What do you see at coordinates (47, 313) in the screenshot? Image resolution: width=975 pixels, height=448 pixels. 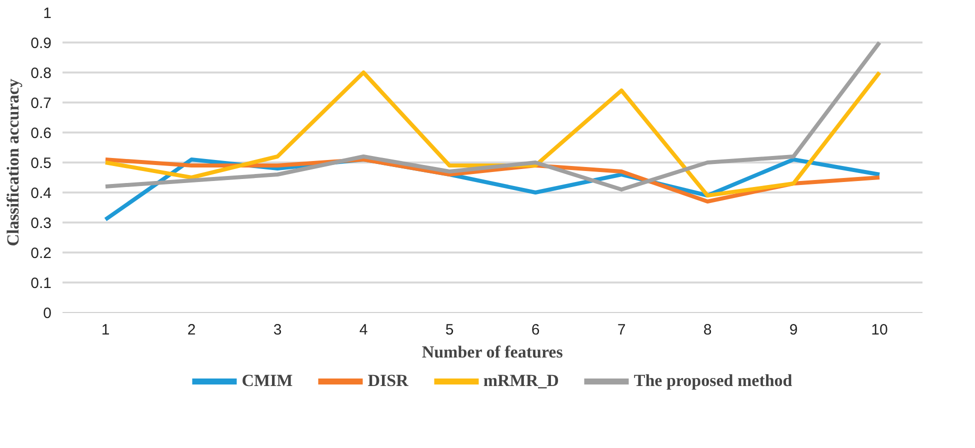 I see `y-tick-label: 0` at bounding box center [47, 313].